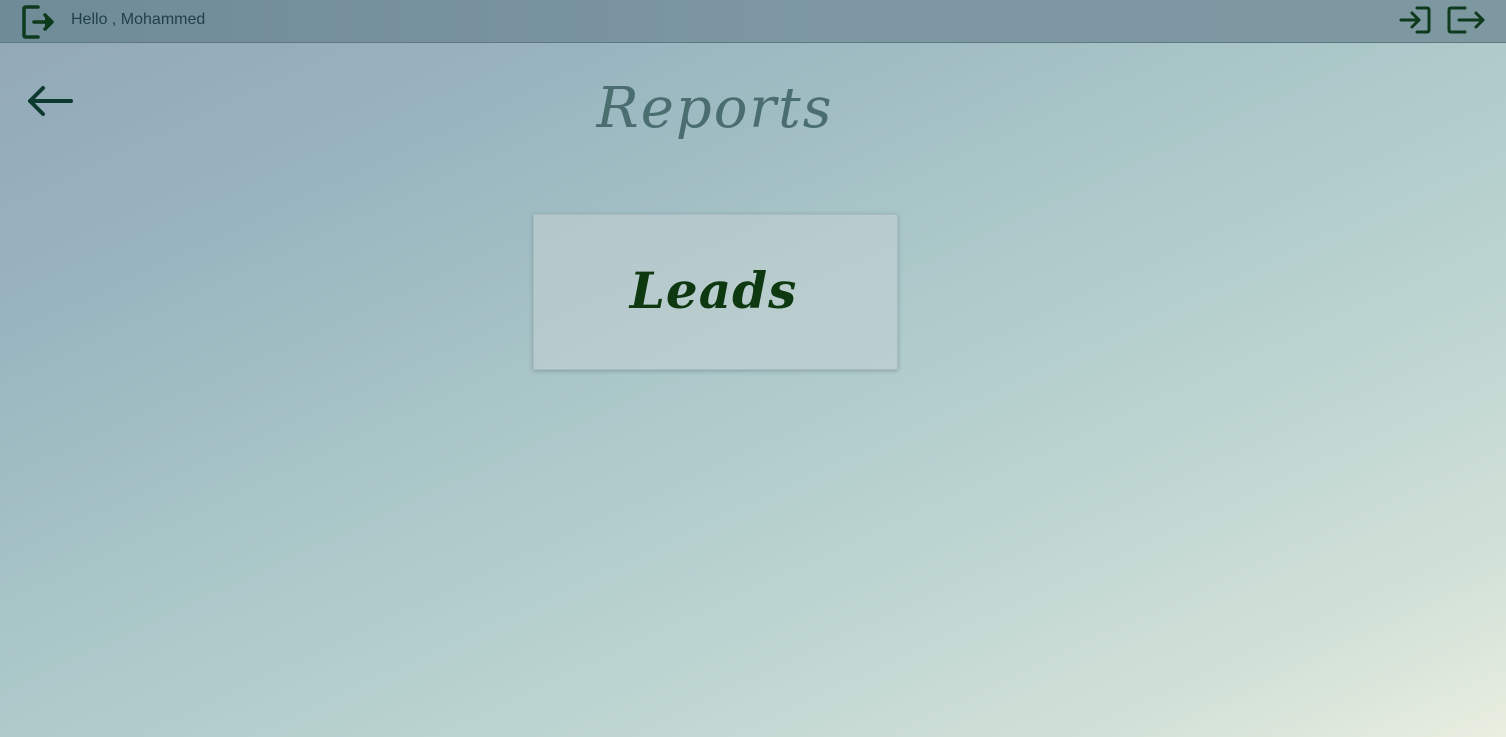  What do you see at coordinates (50, 101) in the screenshot?
I see `arrow-left-icon` at bounding box center [50, 101].